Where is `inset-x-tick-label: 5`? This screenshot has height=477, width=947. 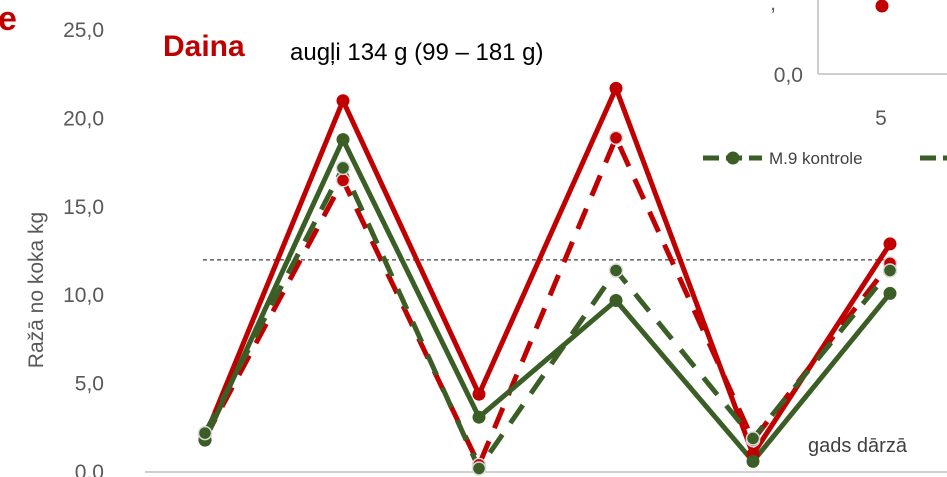
inset-x-tick-label: 5 is located at coordinates (881, 118).